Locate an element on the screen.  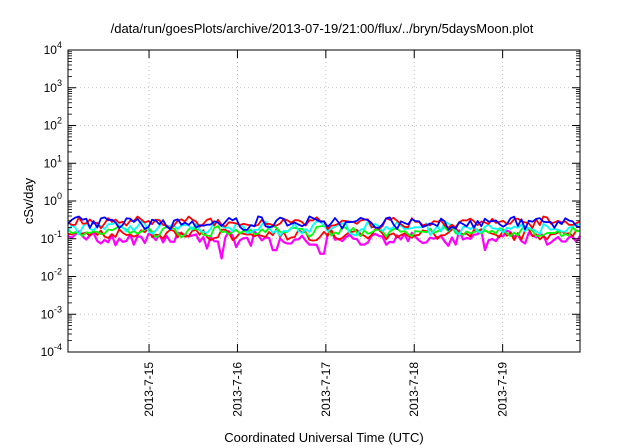
x-tick-label: 2013-7-16 is located at coordinates (237, 389).